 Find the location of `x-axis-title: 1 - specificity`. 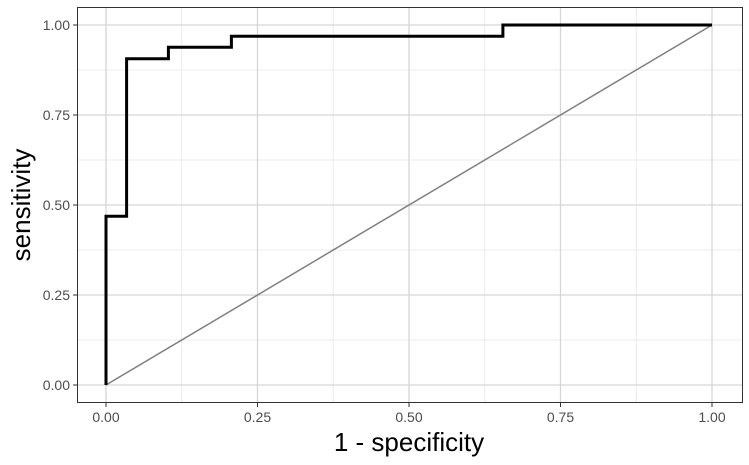

x-axis-title: 1 - specificity is located at coordinates (409, 442).